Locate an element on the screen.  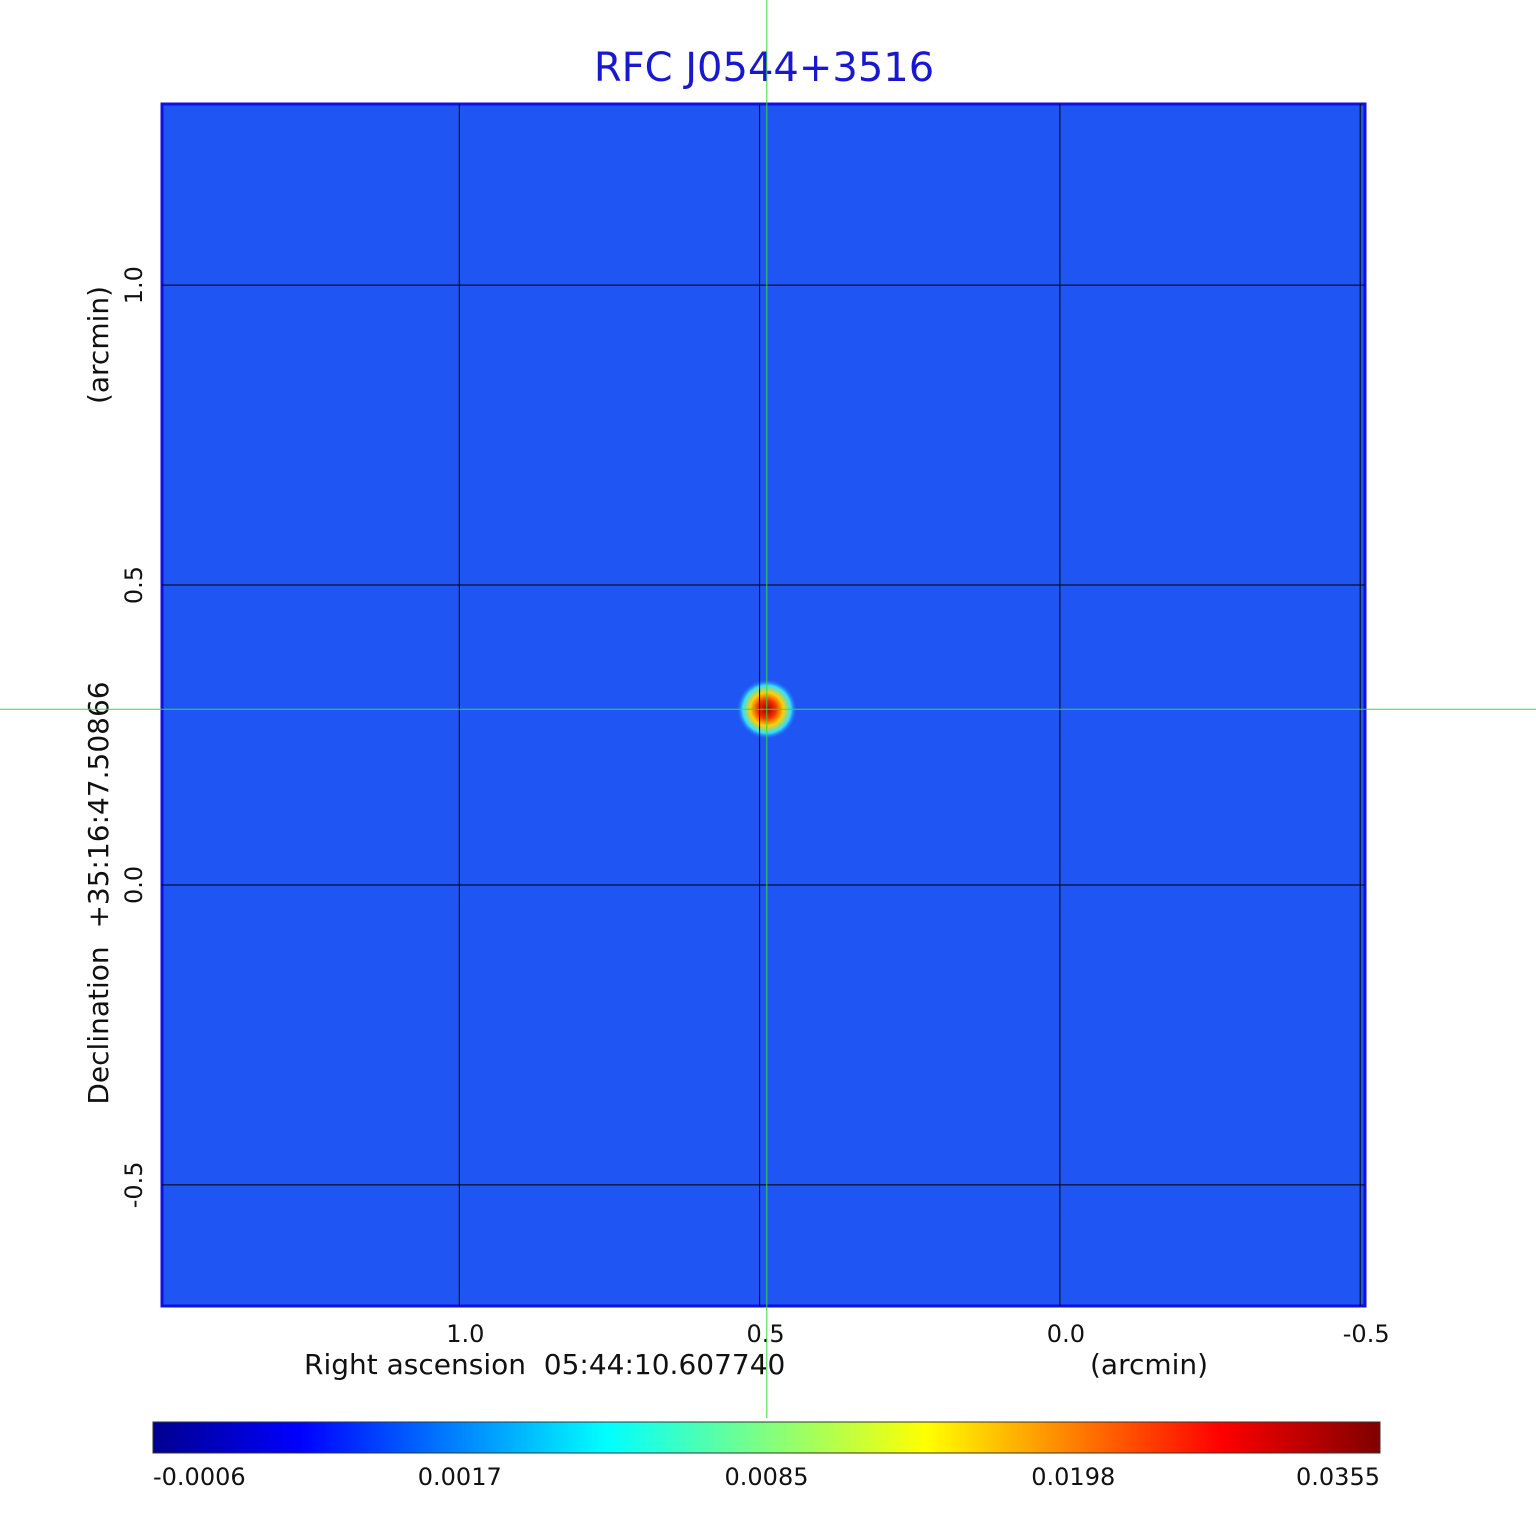
x-axis-label: Right ascension 05:44:10.607740 is located at coordinates (544, 1364).